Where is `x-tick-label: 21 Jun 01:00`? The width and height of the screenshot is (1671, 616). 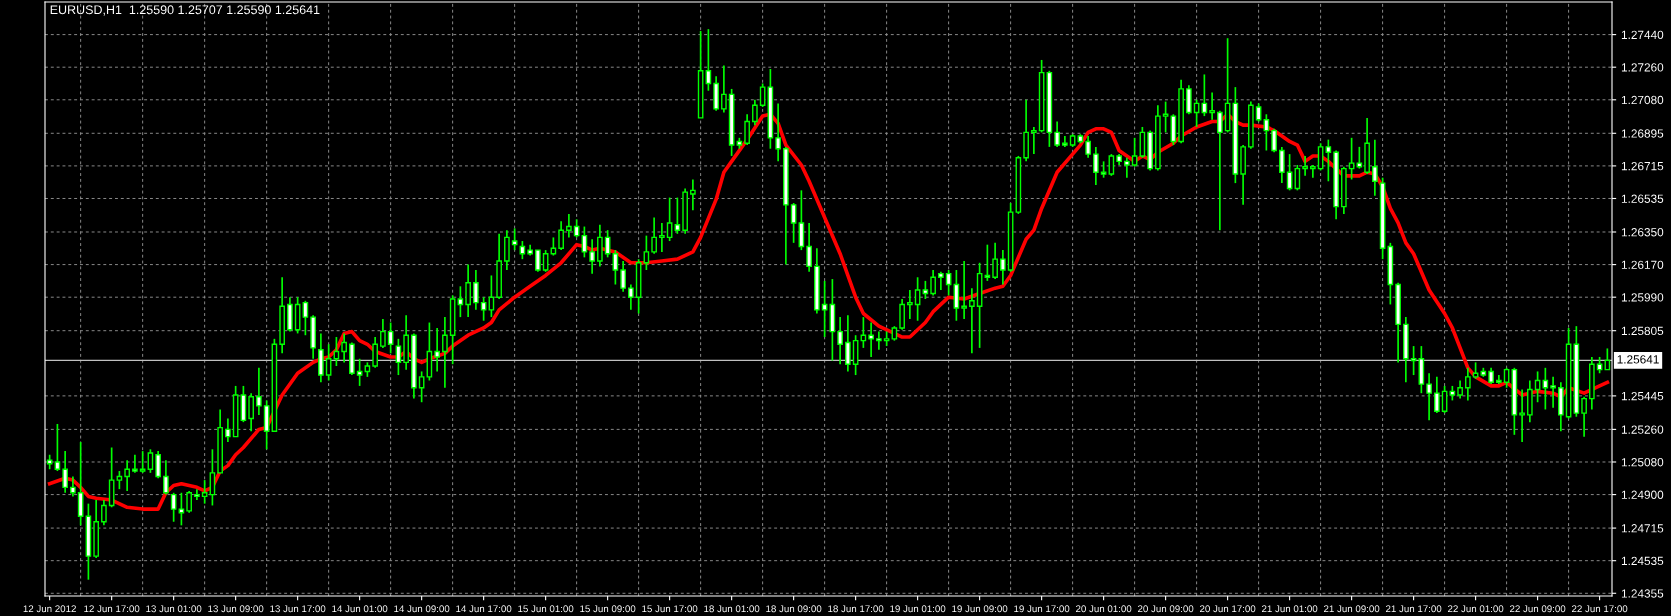 x-tick-label: 21 Jun 01:00 is located at coordinates (1289, 609).